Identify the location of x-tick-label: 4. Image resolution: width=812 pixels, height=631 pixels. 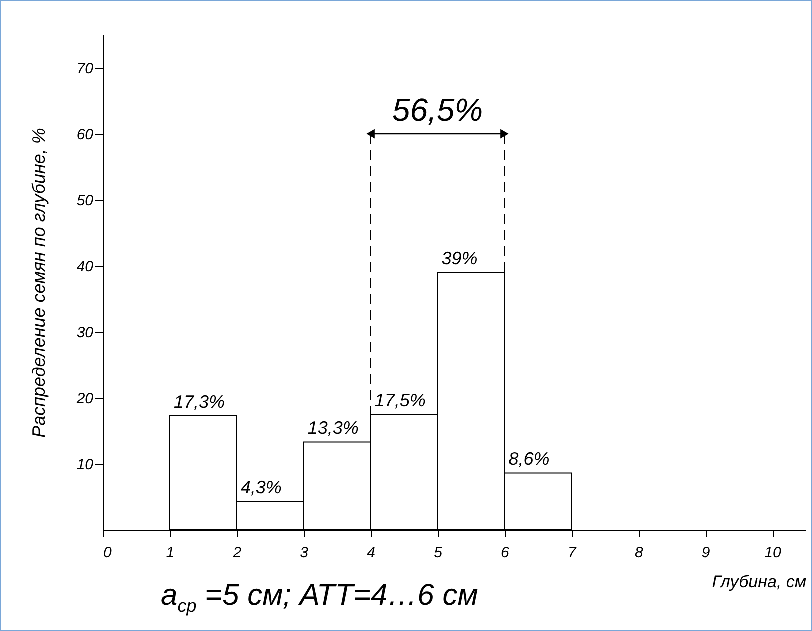
(371, 553).